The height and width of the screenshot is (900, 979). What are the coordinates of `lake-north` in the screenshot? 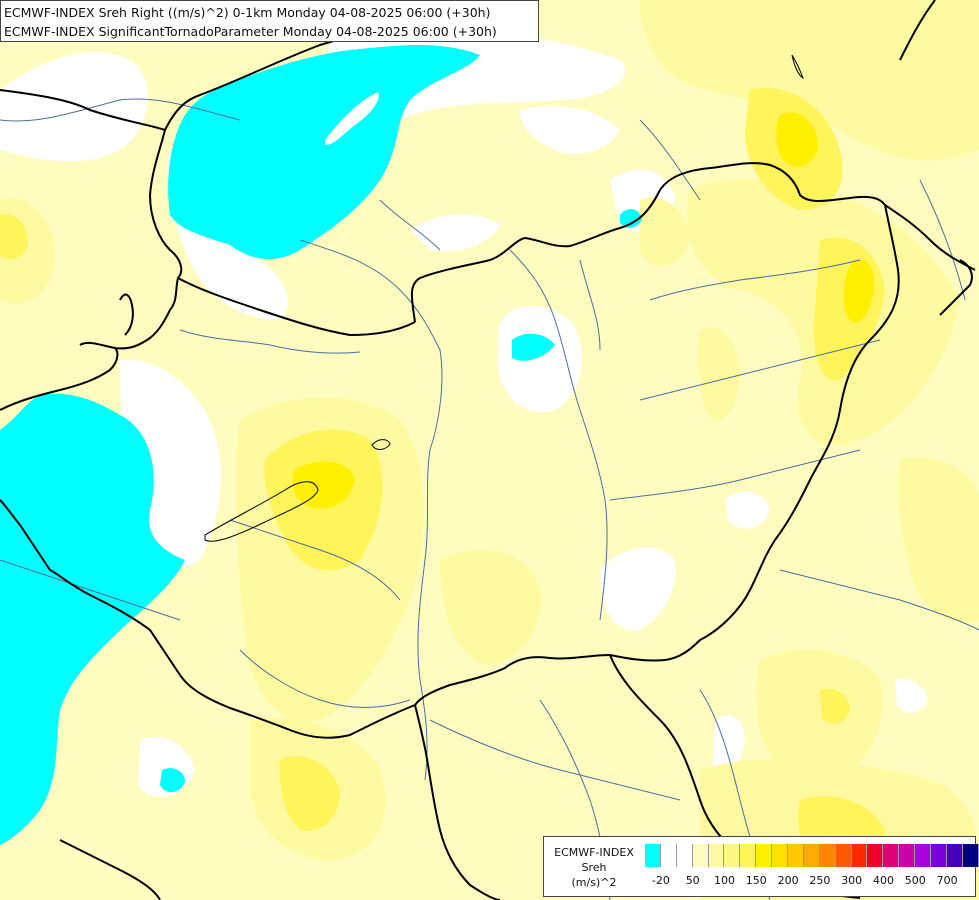 It's located at (797, 67).